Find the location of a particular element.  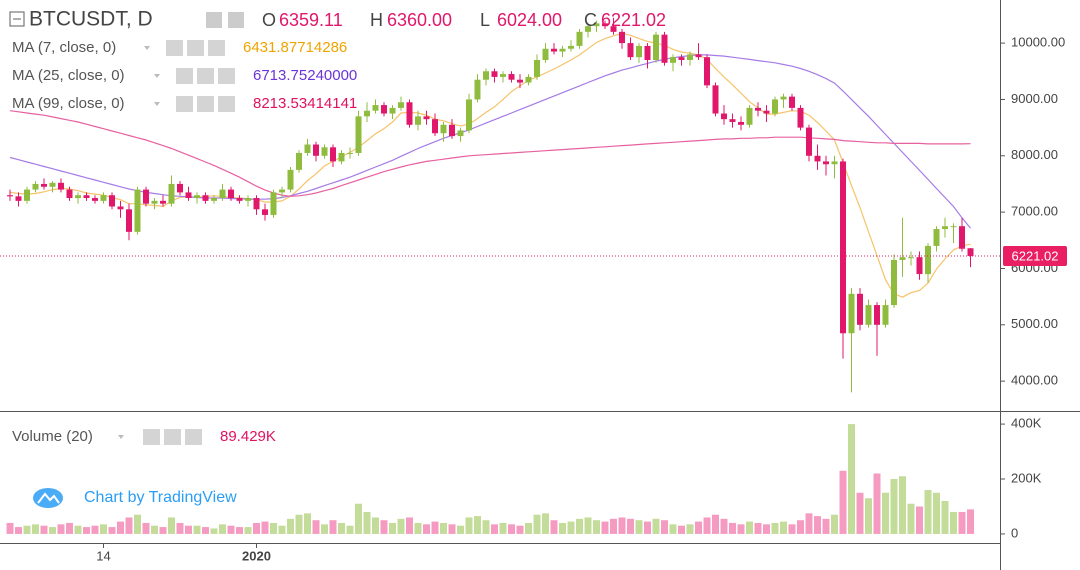

symbol-title: BTCUSDT, D is located at coordinates (91, 19).